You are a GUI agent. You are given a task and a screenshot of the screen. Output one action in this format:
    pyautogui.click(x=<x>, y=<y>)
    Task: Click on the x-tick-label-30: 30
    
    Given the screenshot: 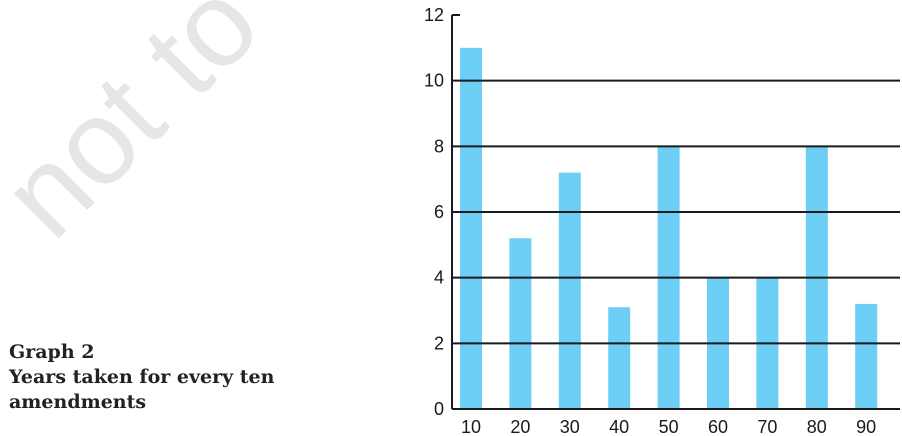 What is the action you would take?
    pyautogui.click(x=570, y=426)
    